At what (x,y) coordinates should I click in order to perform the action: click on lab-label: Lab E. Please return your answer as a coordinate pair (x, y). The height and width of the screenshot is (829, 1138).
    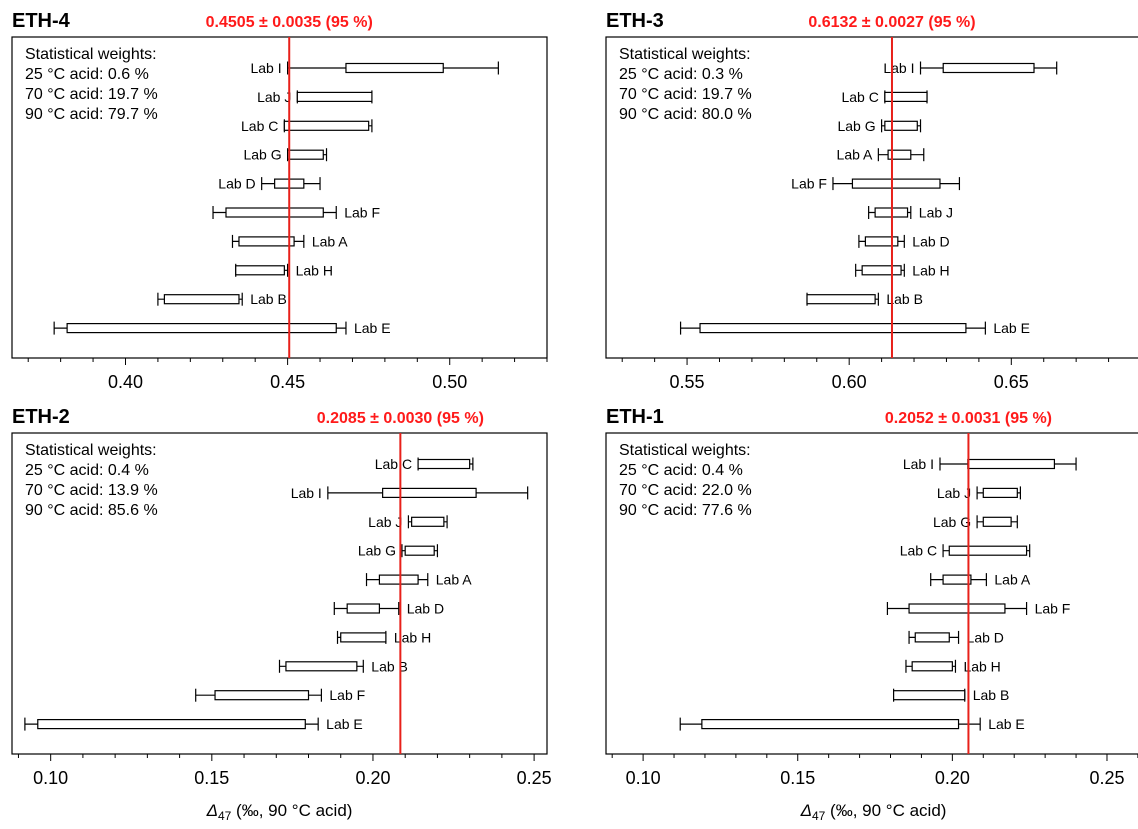
    Looking at the image, I should click on (372, 328).